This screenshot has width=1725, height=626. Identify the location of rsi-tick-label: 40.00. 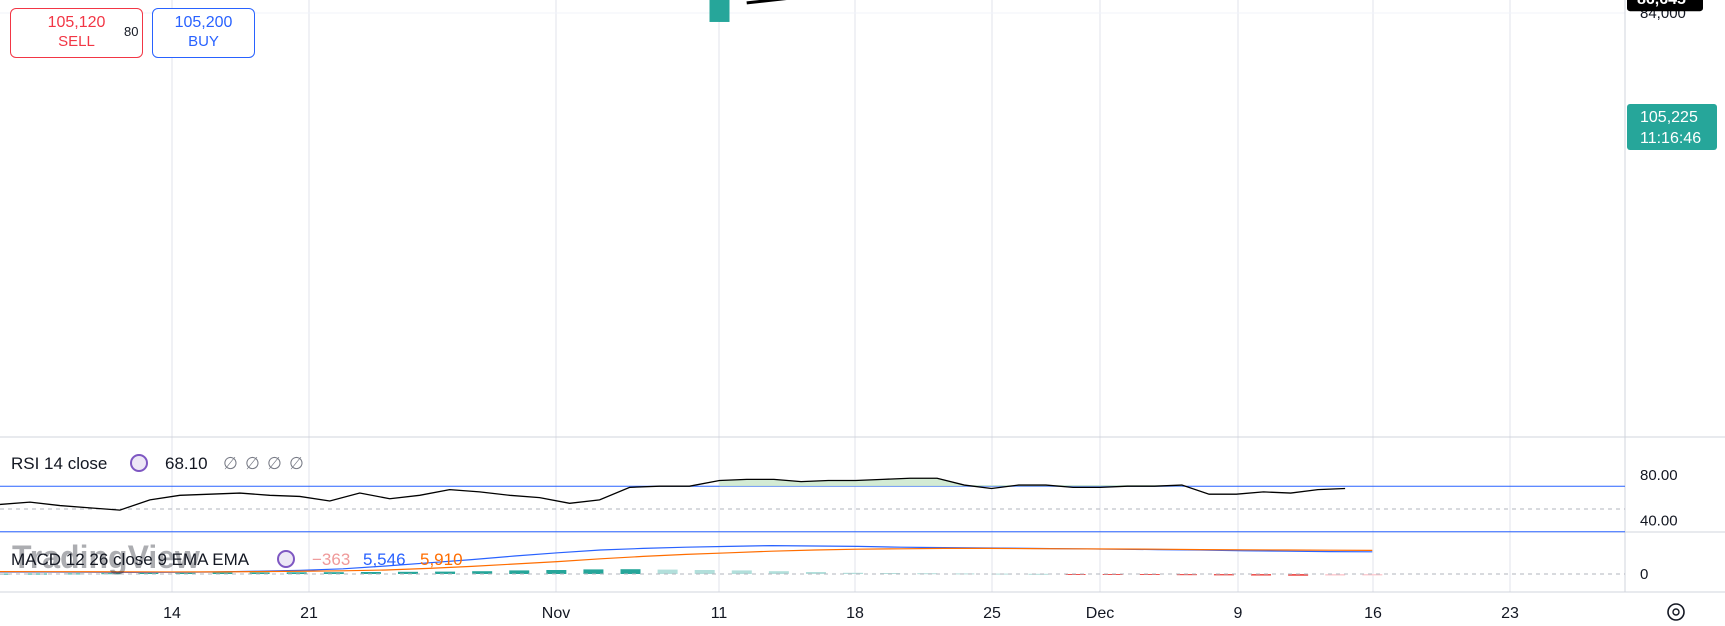
(1659, 520).